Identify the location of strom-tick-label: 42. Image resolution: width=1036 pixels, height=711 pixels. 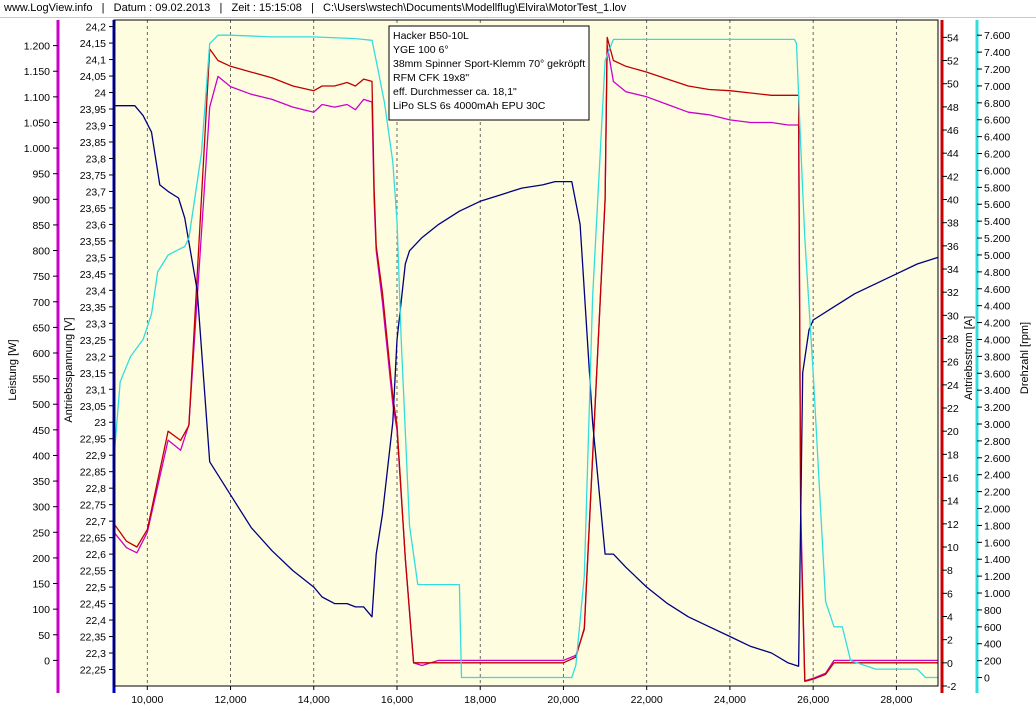
(953, 177).